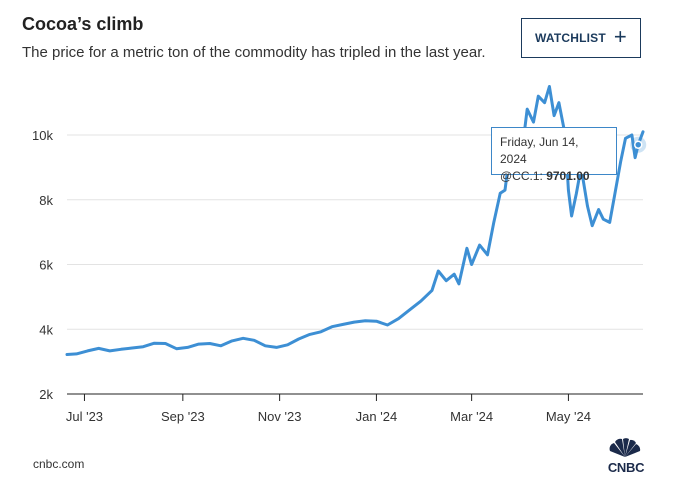 The height and width of the screenshot is (487, 698). Describe the element at coordinates (568, 176) in the screenshot. I see `tooltip-value: 9701.00` at that location.